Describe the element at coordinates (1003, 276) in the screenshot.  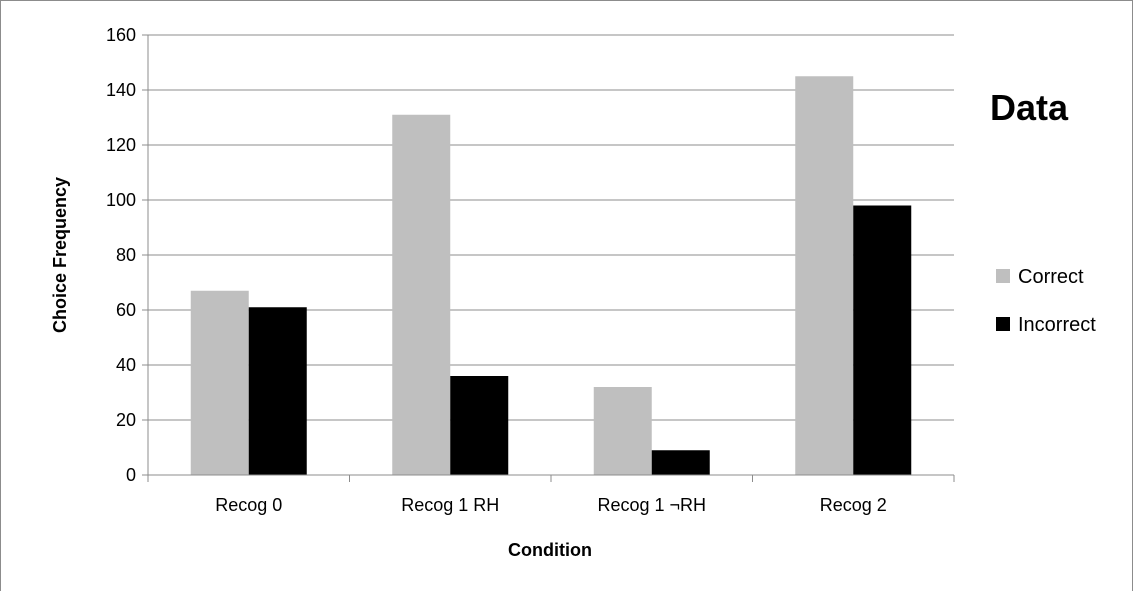
I see `legend-swatch-correct` at that location.